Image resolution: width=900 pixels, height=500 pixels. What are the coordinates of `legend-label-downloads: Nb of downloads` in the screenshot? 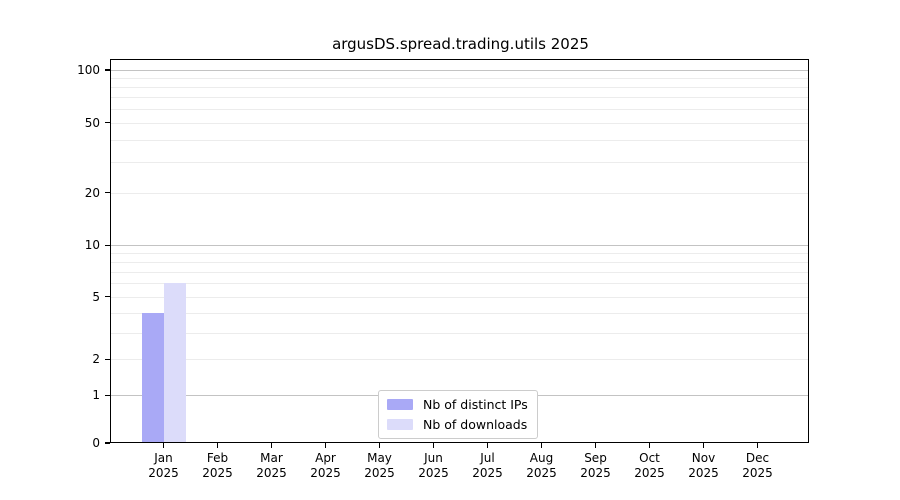 It's located at (475, 424).